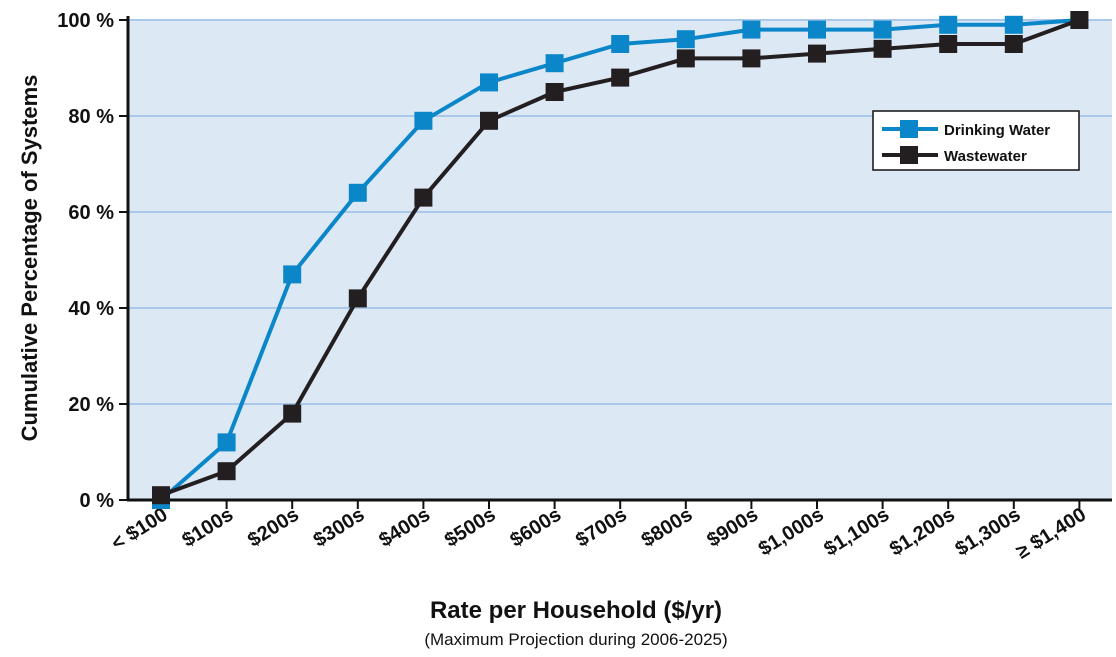 Image resolution: width=1116 pixels, height=657 pixels. What do you see at coordinates (273, 528) in the screenshot?
I see `x-tick-label: $200s` at bounding box center [273, 528].